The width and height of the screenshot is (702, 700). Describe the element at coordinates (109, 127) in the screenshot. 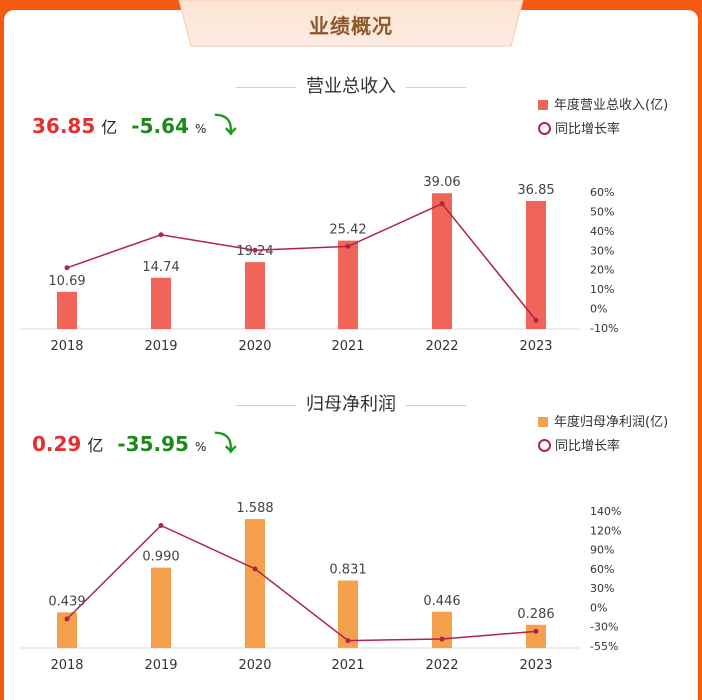

I see `revenue-unit: 亿` at that location.